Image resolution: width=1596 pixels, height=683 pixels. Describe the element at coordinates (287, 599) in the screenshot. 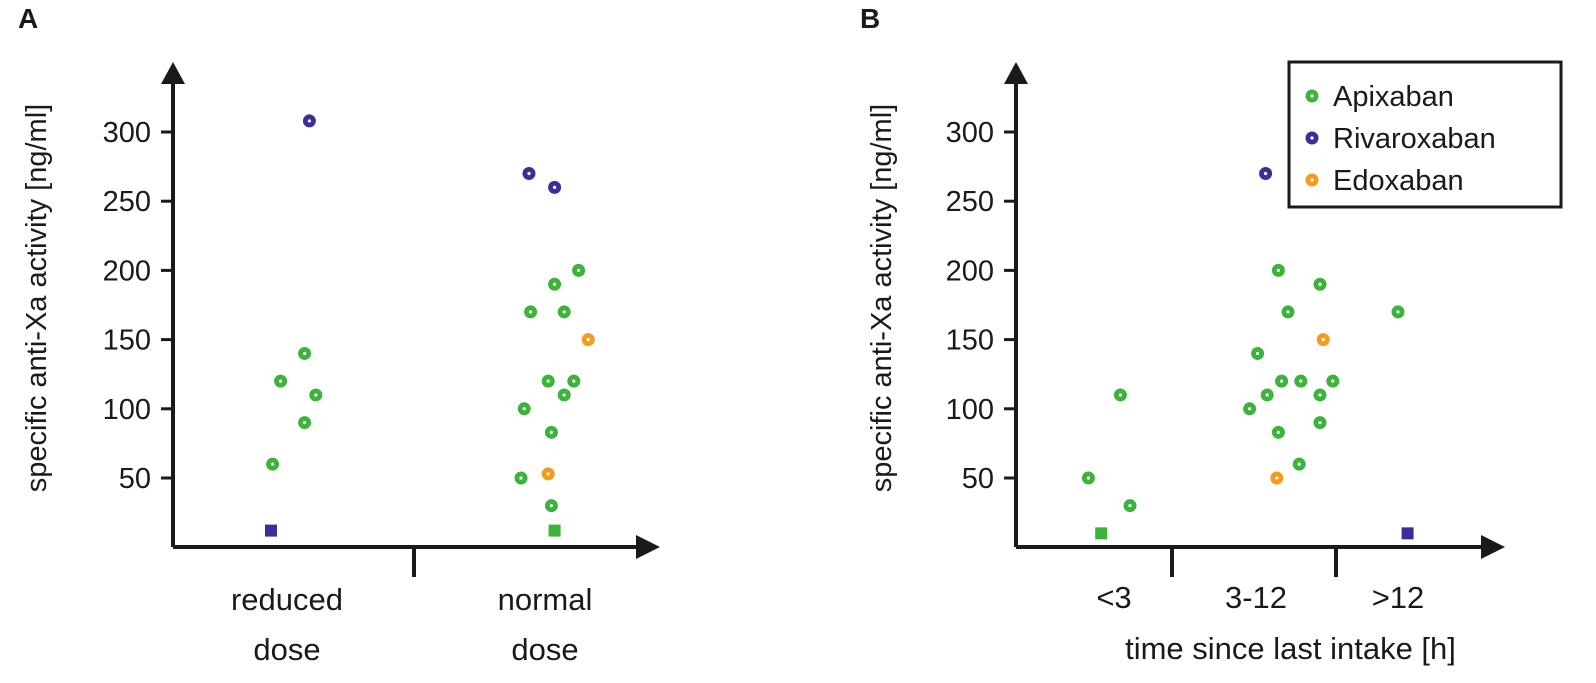

I see `category-label-a-0: reduced` at that location.